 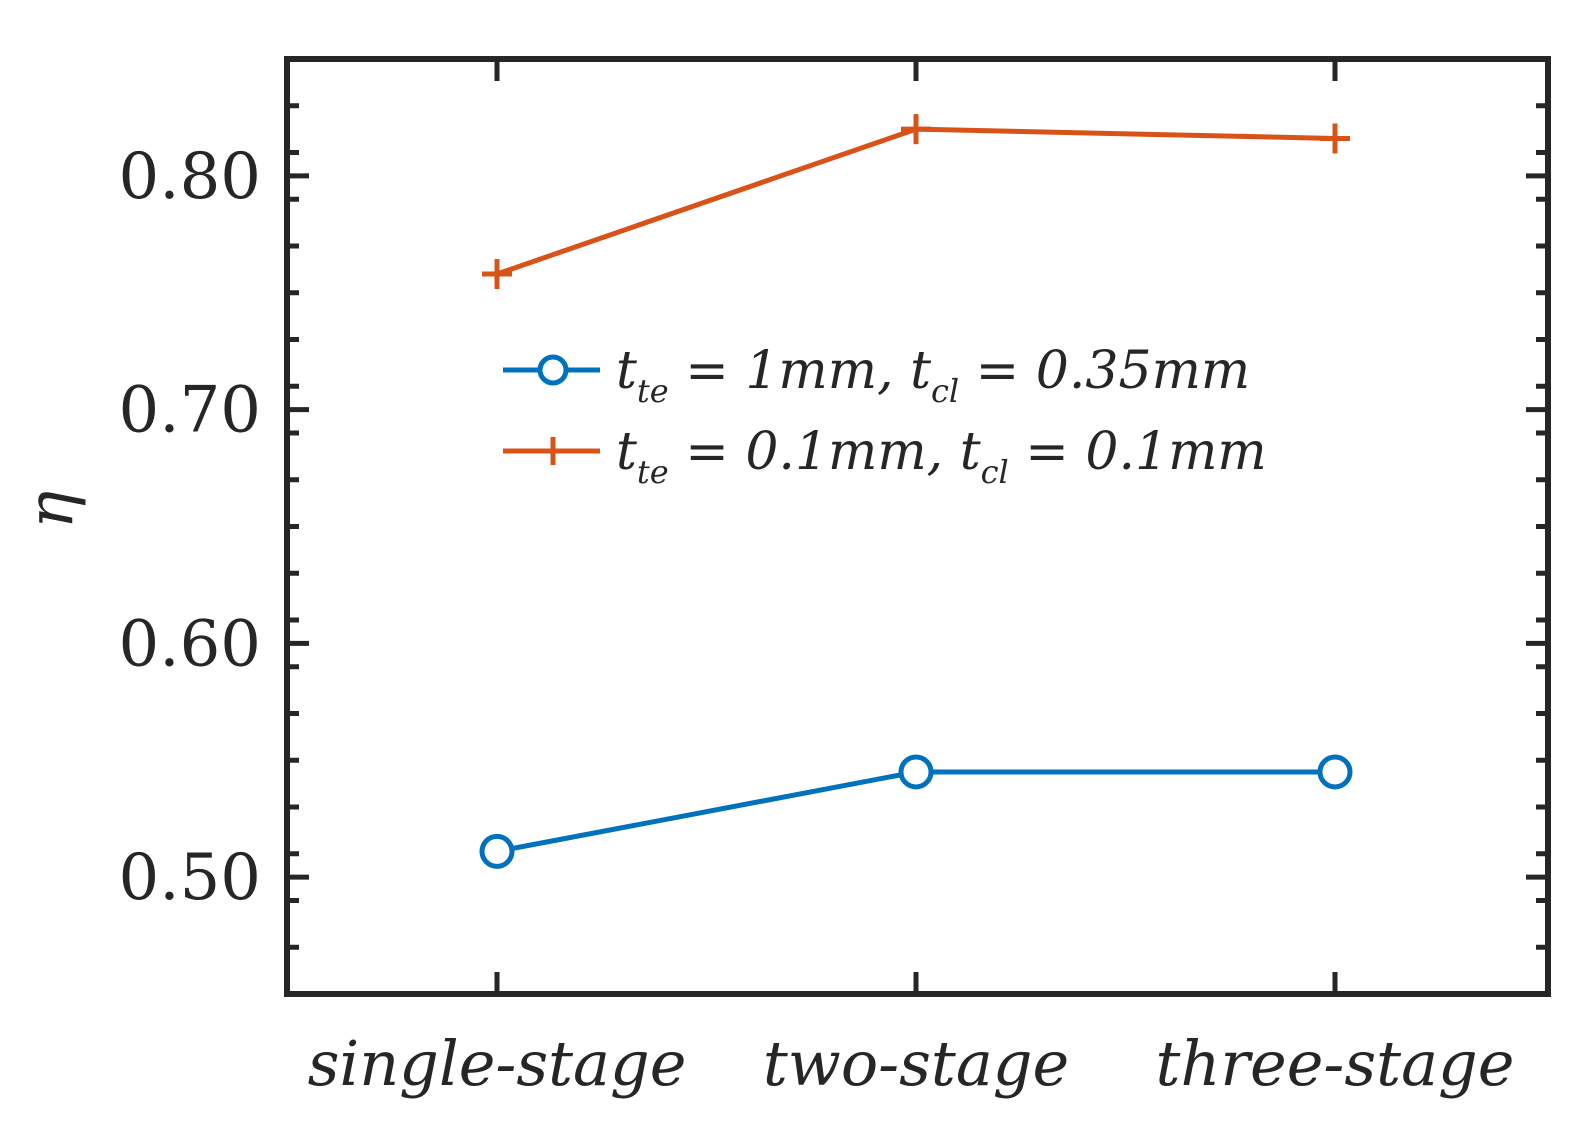 What do you see at coordinates (916, 1063) in the screenshot?
I see `x-tick-label-two-stage: two-stage` at bounding box center [916, 1063].